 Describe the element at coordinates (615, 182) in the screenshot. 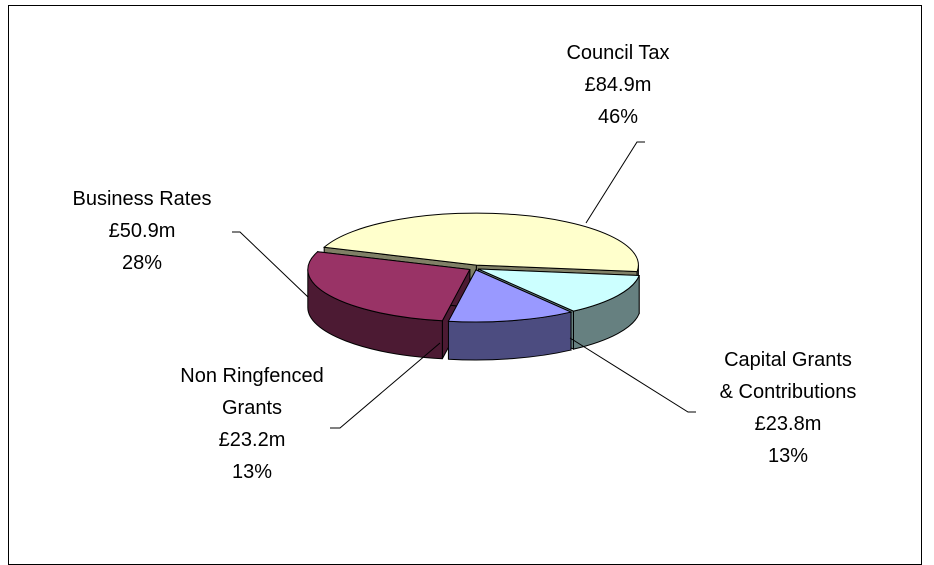

I see `leader-line-council-tax` at that location.